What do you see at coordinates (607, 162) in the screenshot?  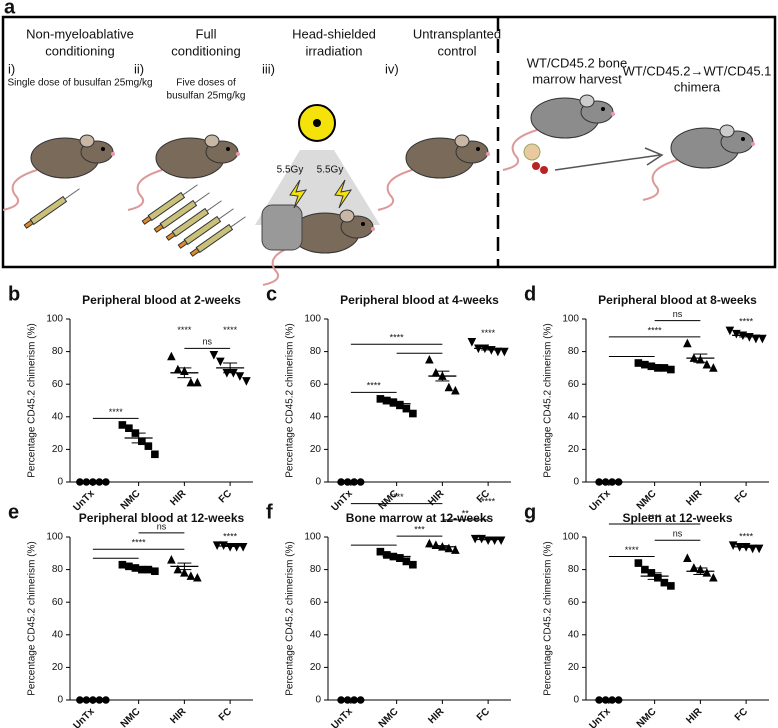 I see `arrow` at bounding box center [607, 162].